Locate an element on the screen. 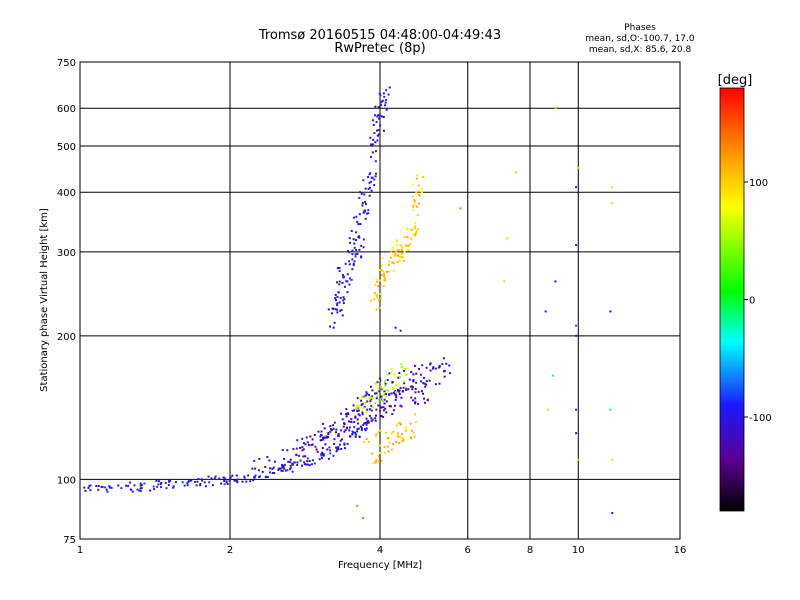 The image size is (800, 600). colorbar is located at coordinates (732, 299).